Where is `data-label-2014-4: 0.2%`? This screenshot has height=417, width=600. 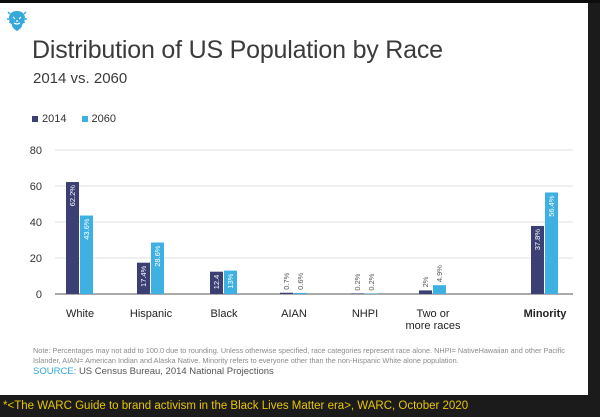 data-label-2014-4: 0.2% is located at coordinates (357, 281).